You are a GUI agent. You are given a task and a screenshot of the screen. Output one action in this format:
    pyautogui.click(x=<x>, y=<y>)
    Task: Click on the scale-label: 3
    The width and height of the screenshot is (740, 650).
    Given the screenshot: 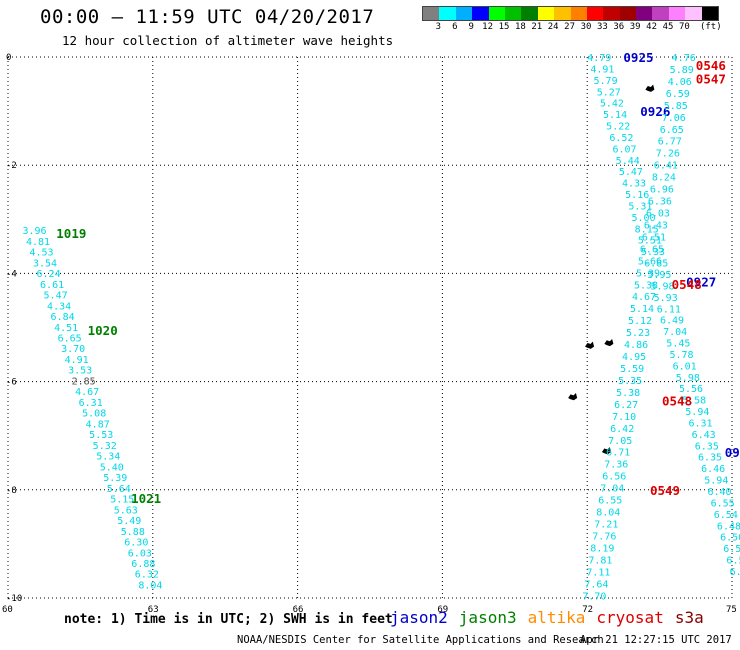 What is the action you would take?
    pyautogui.click(x=438, y=27)
    